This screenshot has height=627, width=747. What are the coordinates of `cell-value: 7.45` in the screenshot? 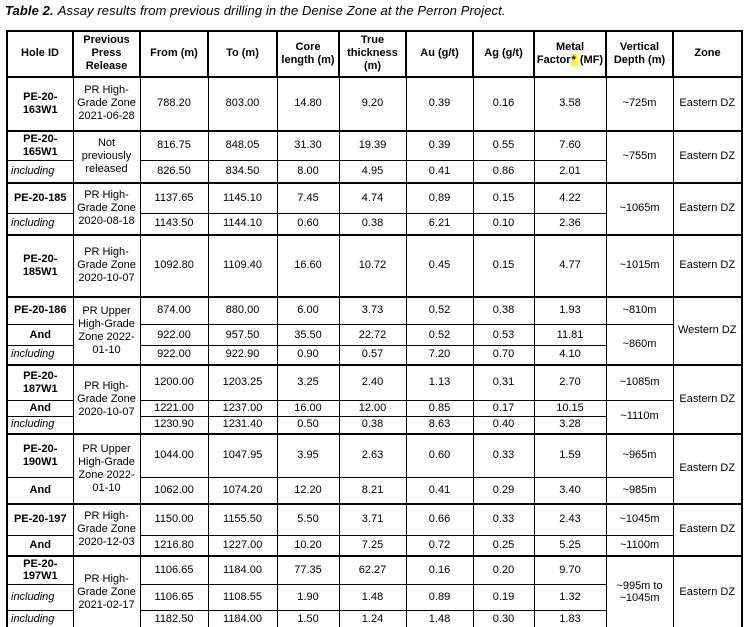 It's located at (308, 198).